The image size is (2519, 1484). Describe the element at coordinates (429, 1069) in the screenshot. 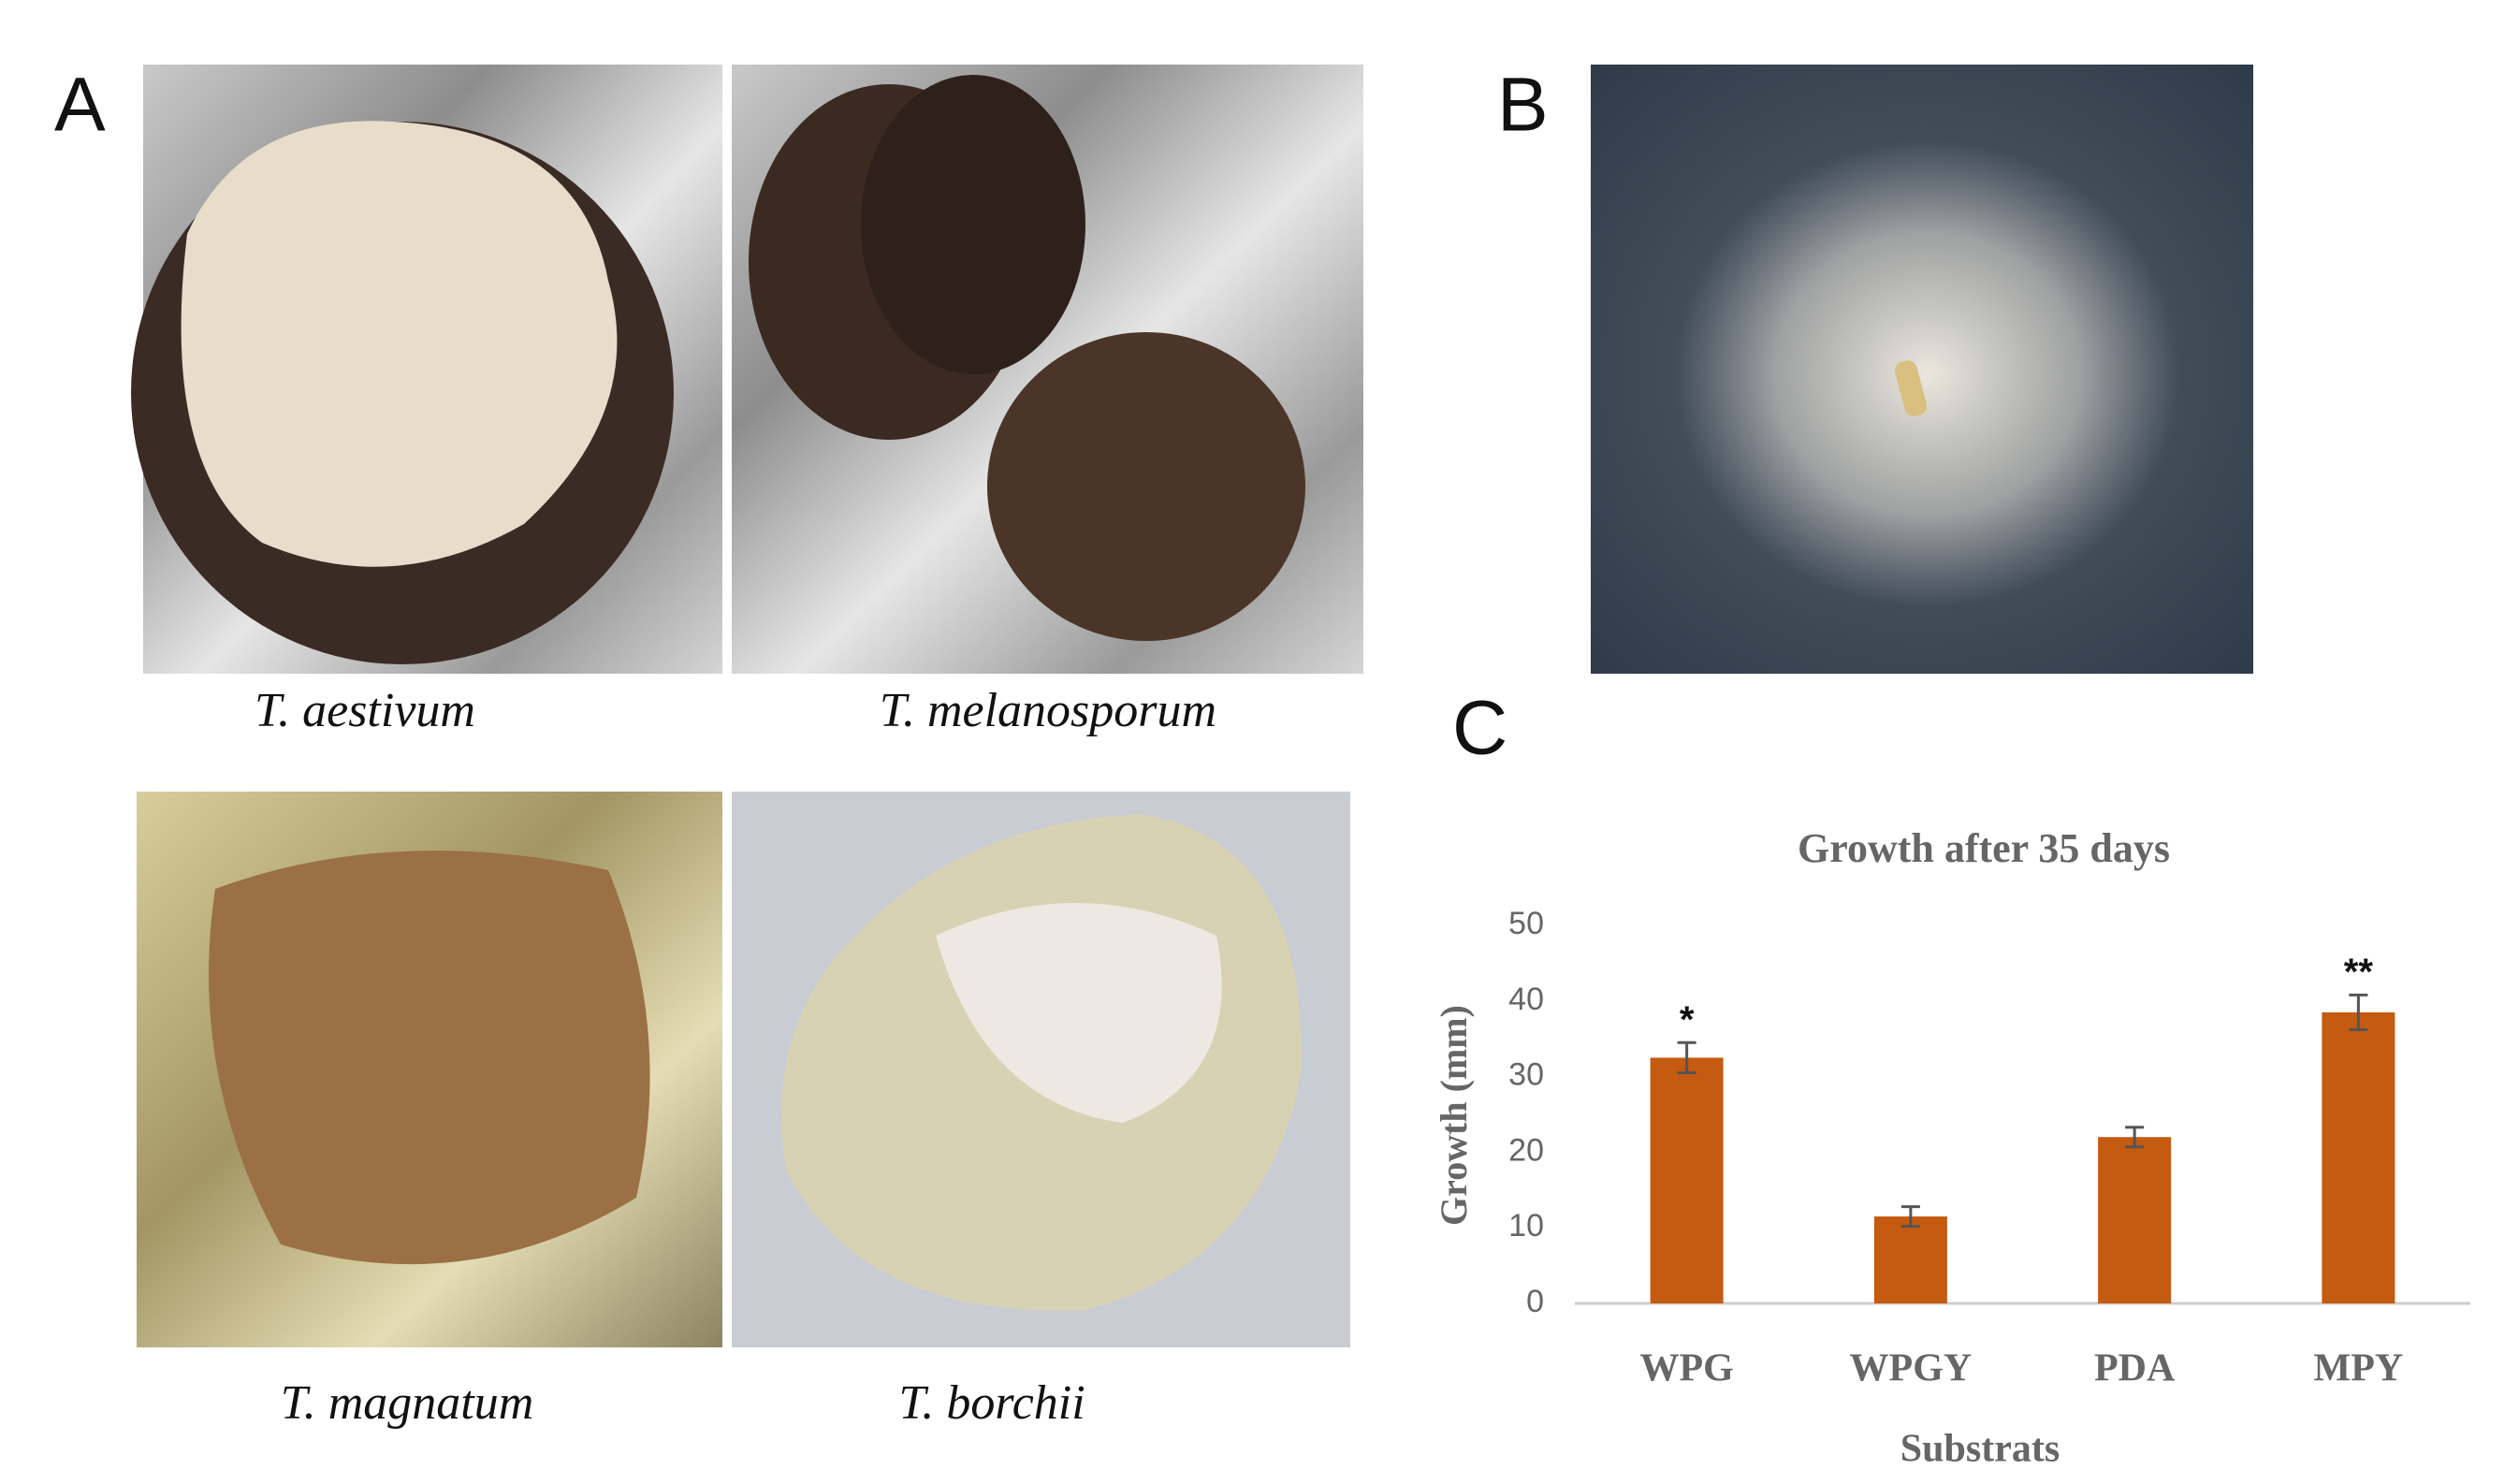

I see `photo-magnatum` at that location.